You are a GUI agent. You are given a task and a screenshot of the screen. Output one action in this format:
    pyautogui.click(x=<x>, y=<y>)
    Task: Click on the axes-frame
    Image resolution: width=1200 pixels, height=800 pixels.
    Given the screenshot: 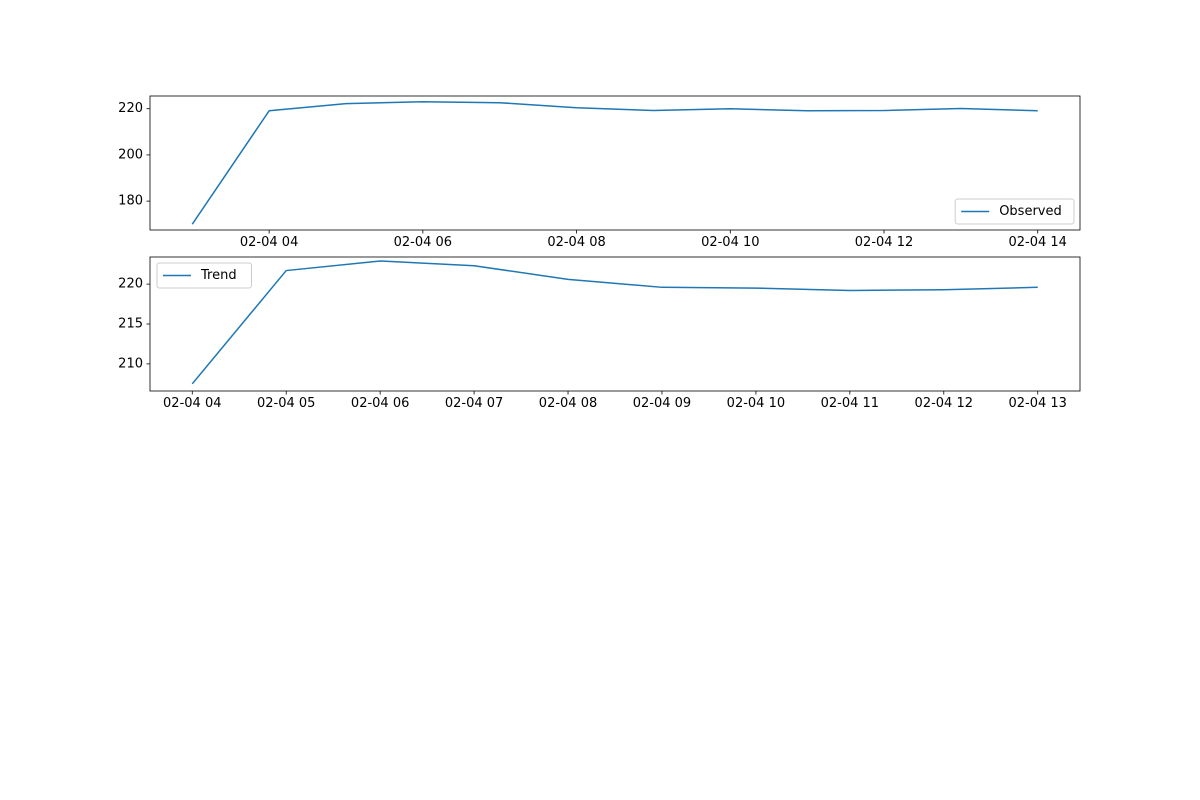 What is the action you would take?
    pyautogui.click(x=615, y=163)
    